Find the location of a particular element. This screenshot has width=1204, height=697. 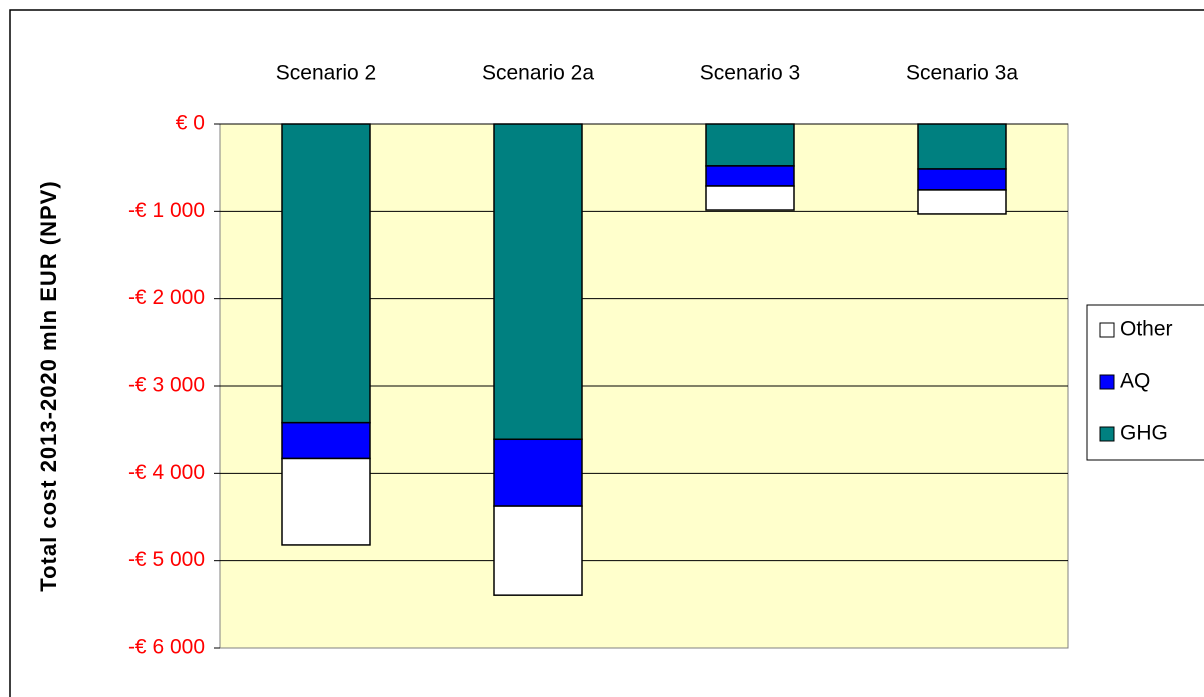

y-tick-label: € 0 is located at coordinates (190, 123).